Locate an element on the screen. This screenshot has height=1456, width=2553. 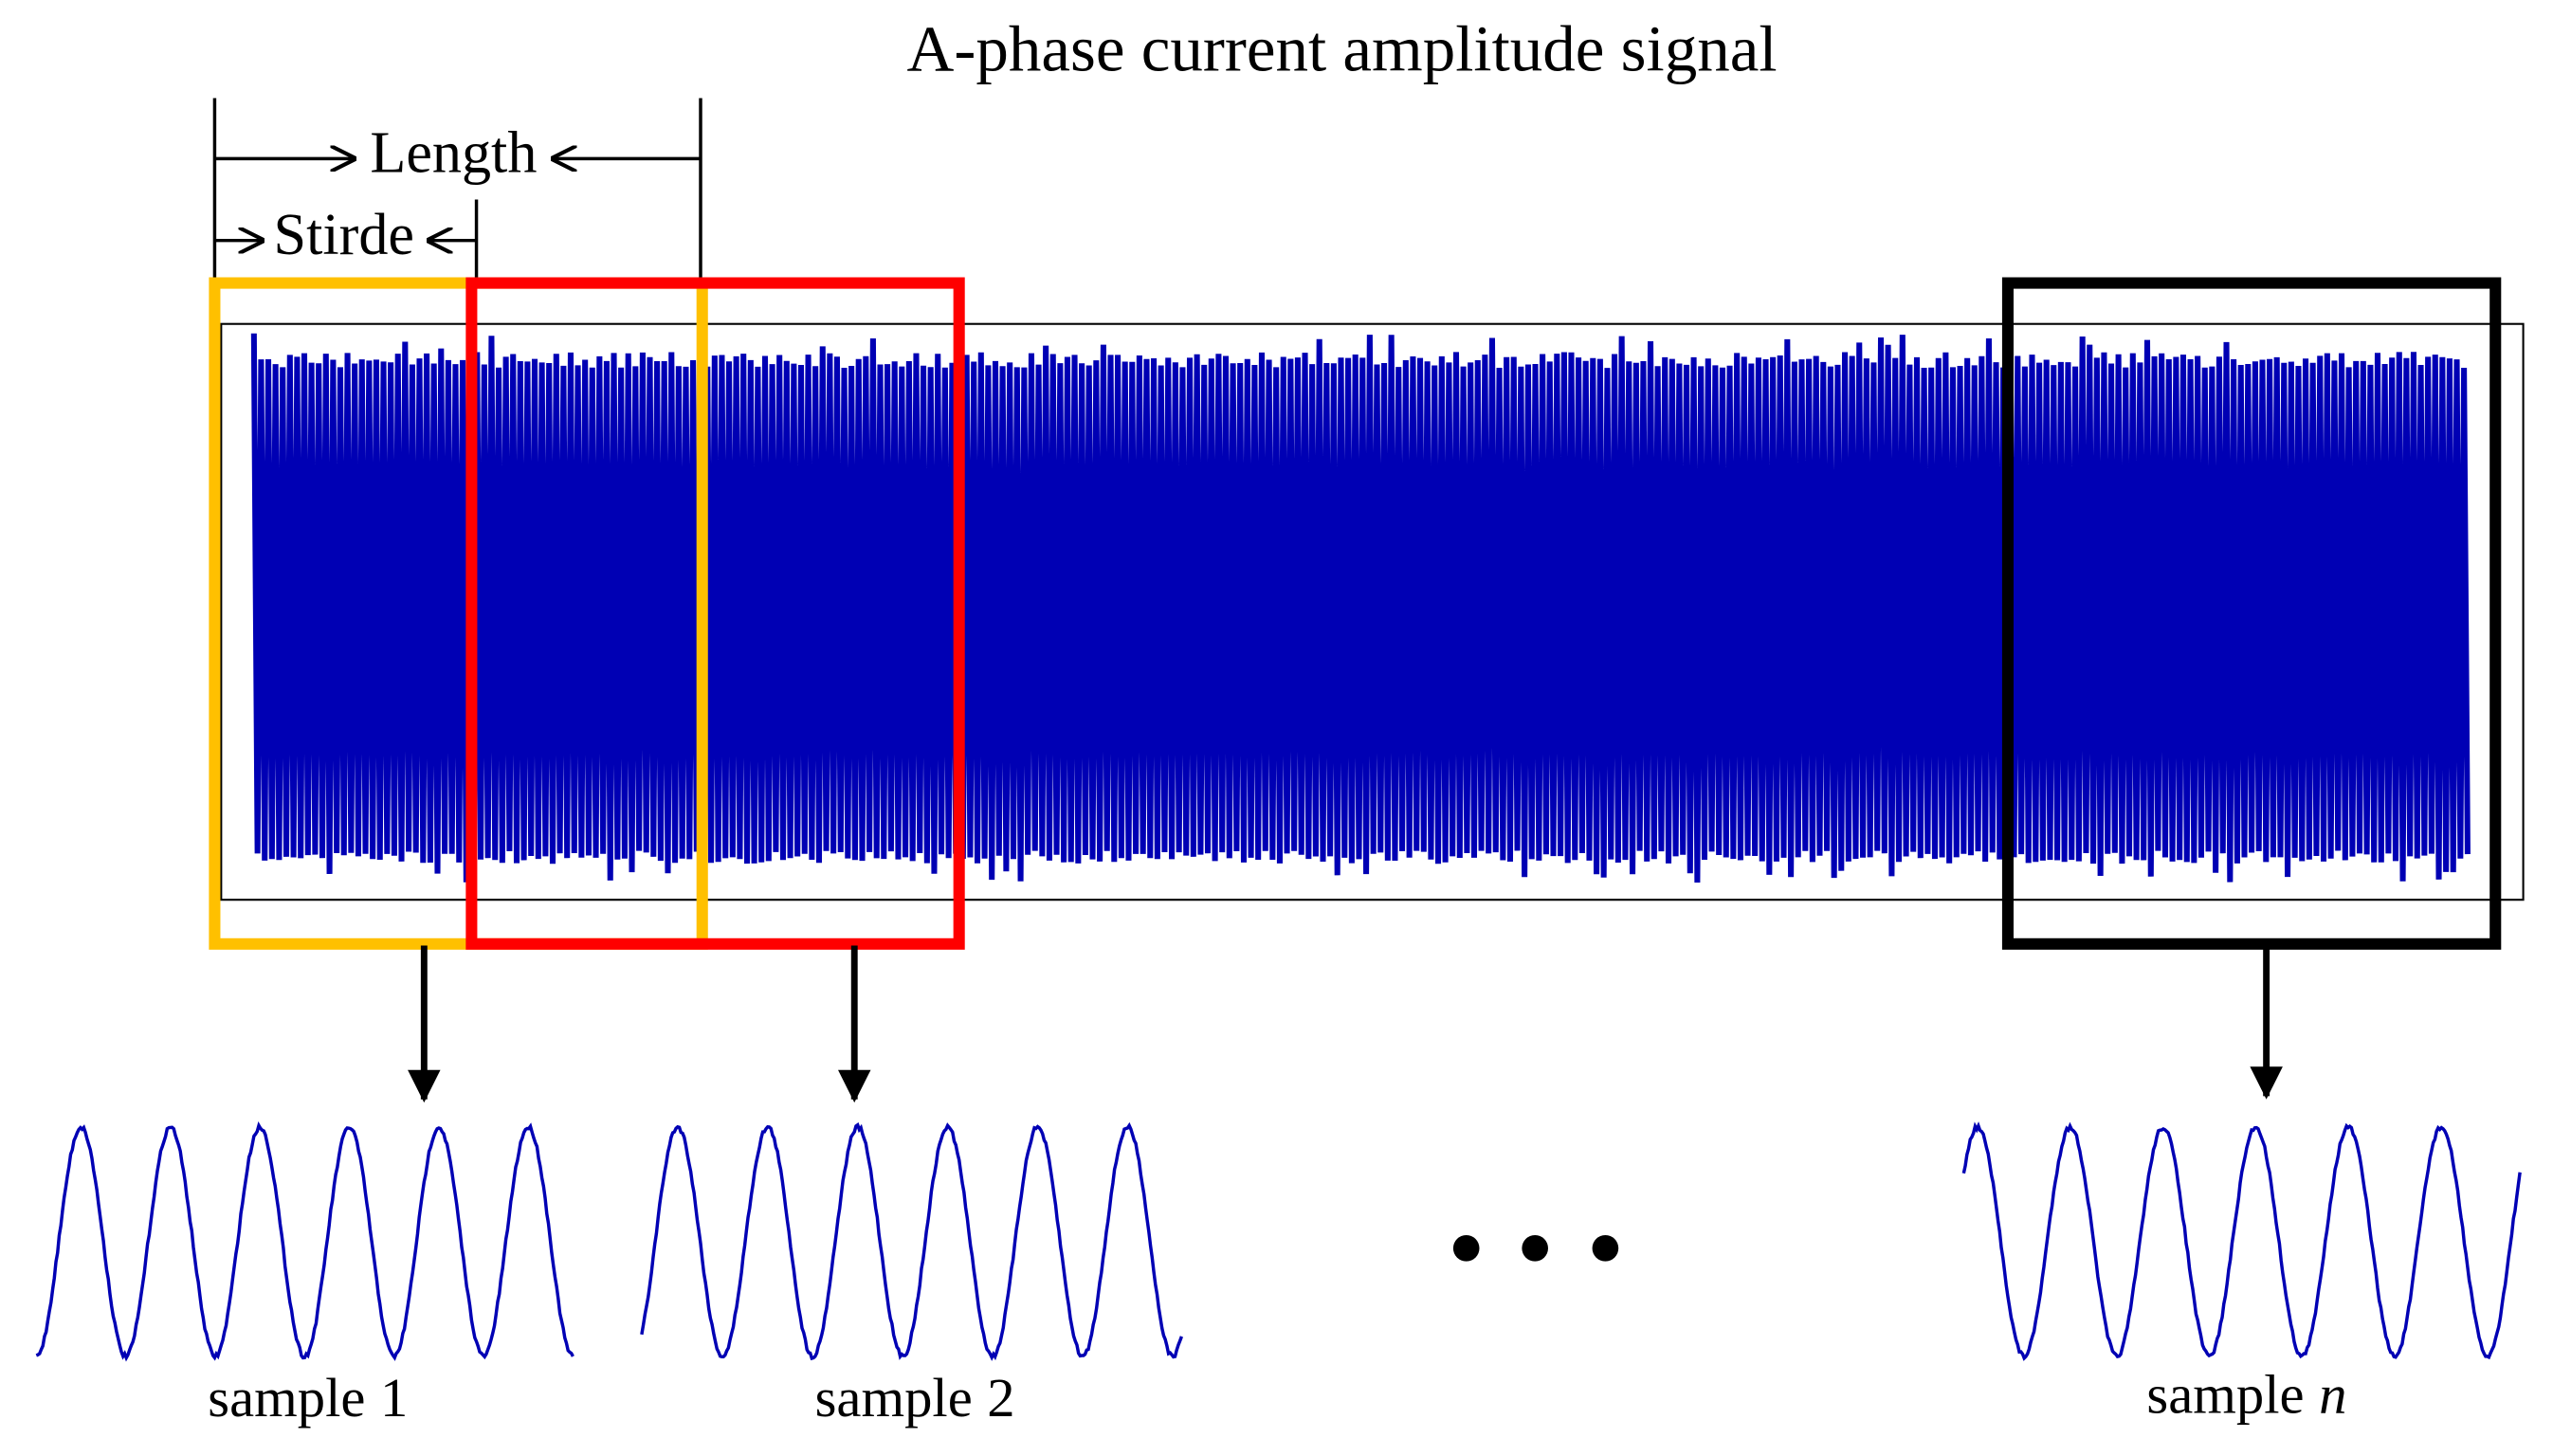
arrows is located at coordinates (1345, 1024).